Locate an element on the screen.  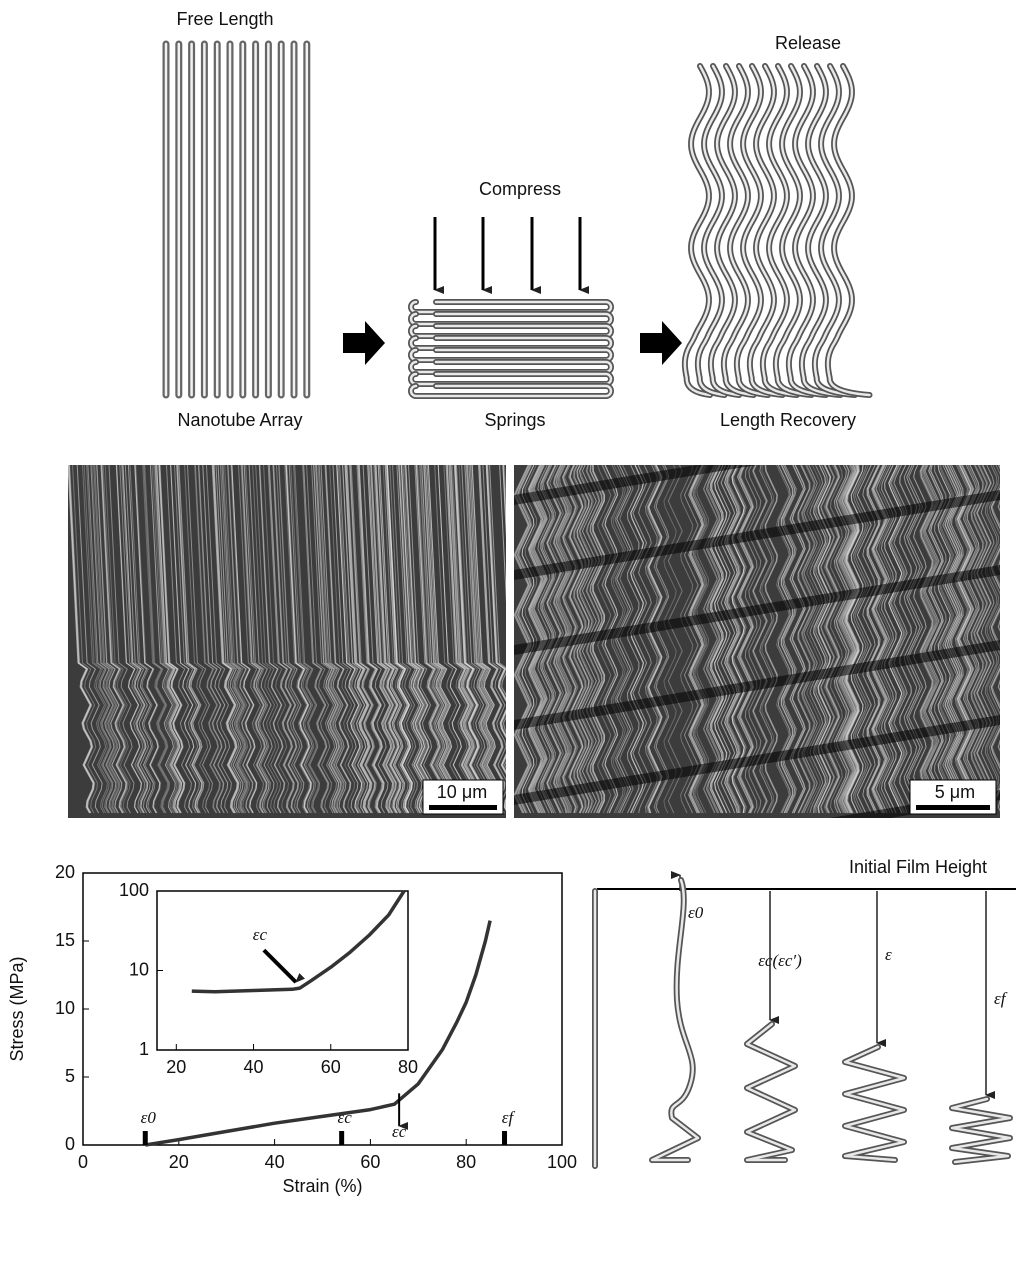
recovered-tube-core is located at coordinates (766, 230).